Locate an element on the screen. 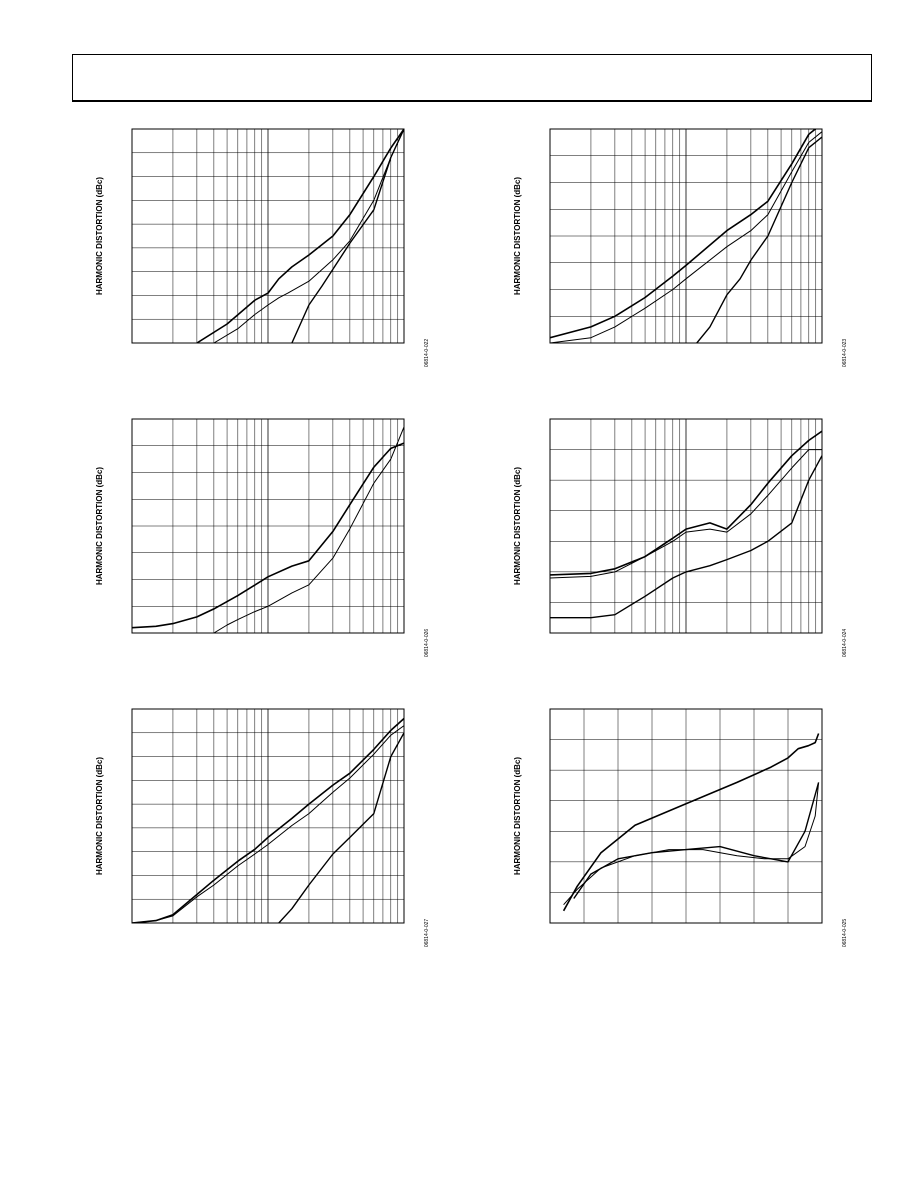  chart-panel-plot-1: HARMONIC DISTORTION (dBc) 06814-0-022 is located at coordinates (262, 250).